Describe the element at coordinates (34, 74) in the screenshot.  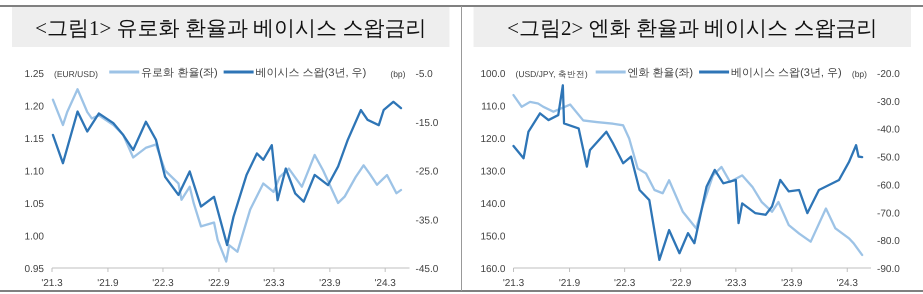
I see `y-tick-label: 1.25` at that location.